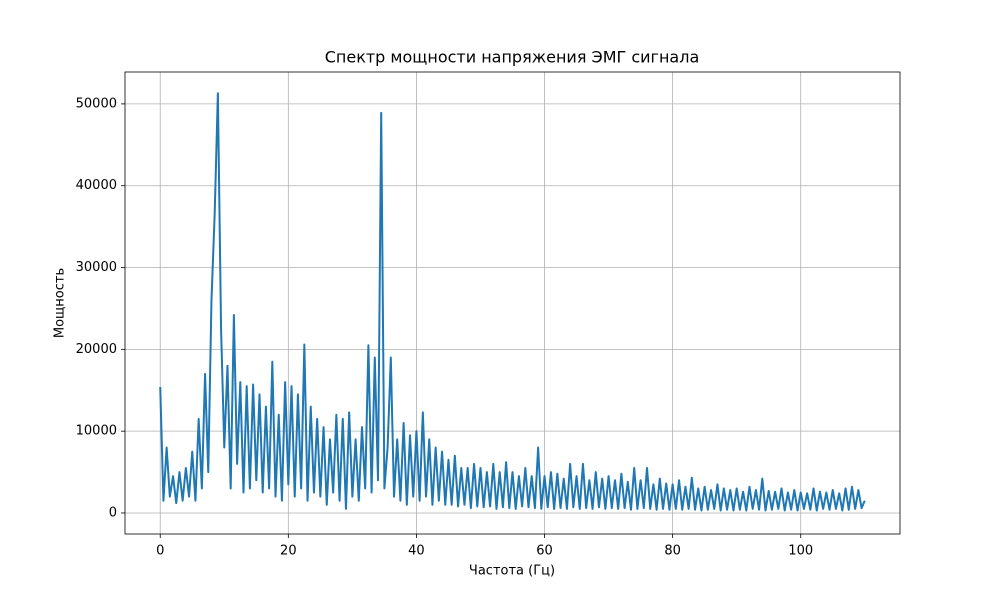 The image size is (1000, 604). What do you see at coordinates (512, 571) in the screenshot?
I see `x-axis-label: Частота (Гц)` at bounding box center [512, 571].